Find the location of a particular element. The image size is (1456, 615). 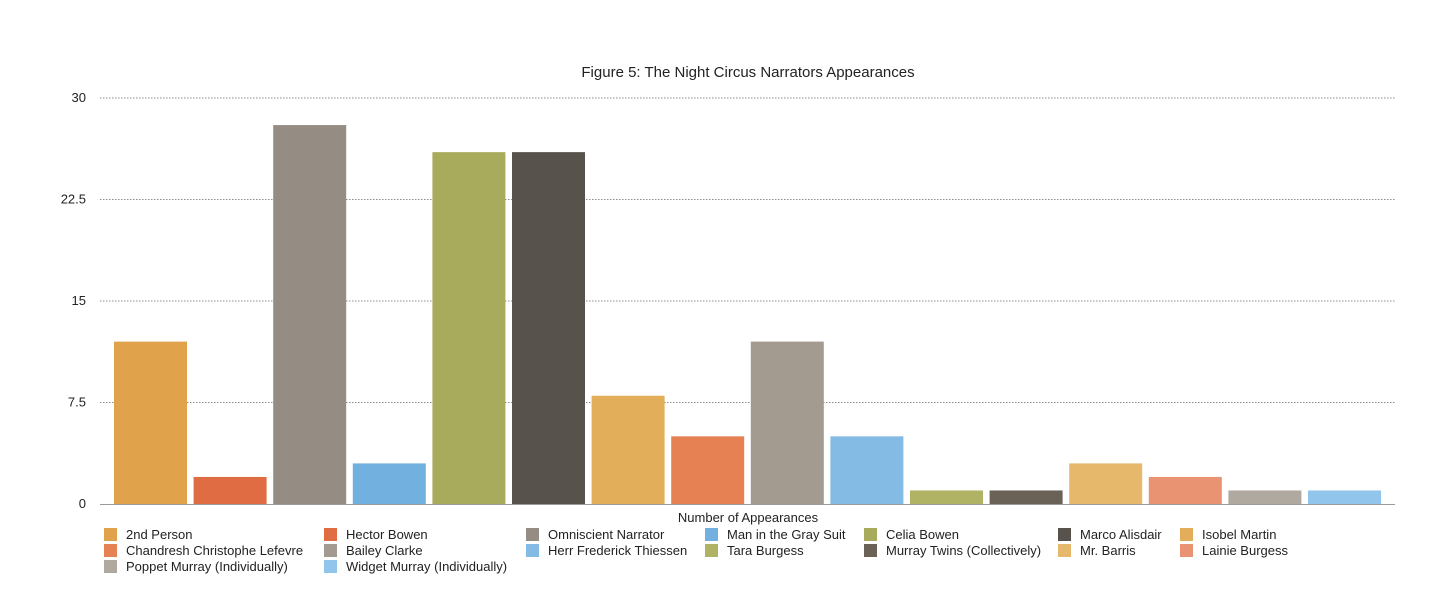

y-tick-label: 15 is located at coordinates (79, 300).